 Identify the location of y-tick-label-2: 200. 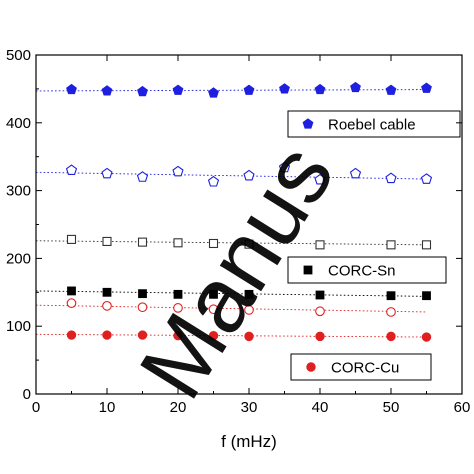
(18, 258).